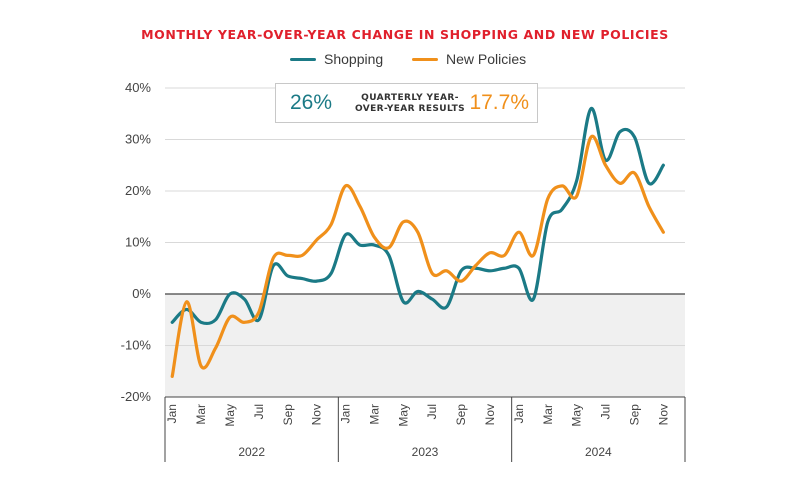  I want to click on year-label: 2023, so click(425, 452).